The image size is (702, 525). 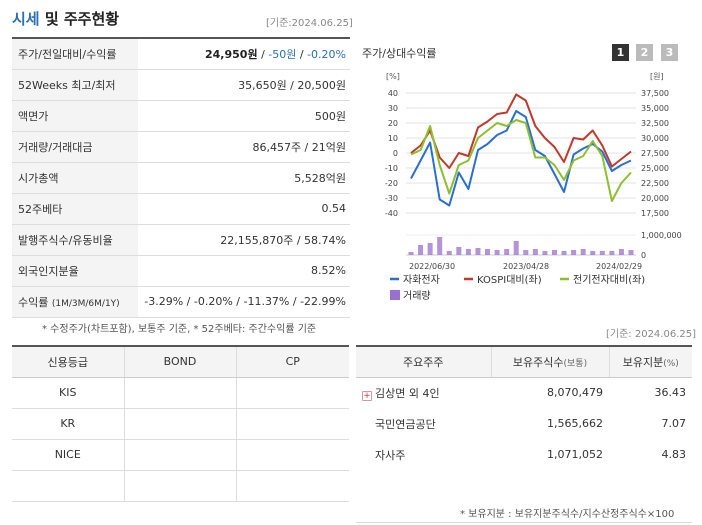 I want to click on legend-label: 자화전자, so click(x=421, y=280).